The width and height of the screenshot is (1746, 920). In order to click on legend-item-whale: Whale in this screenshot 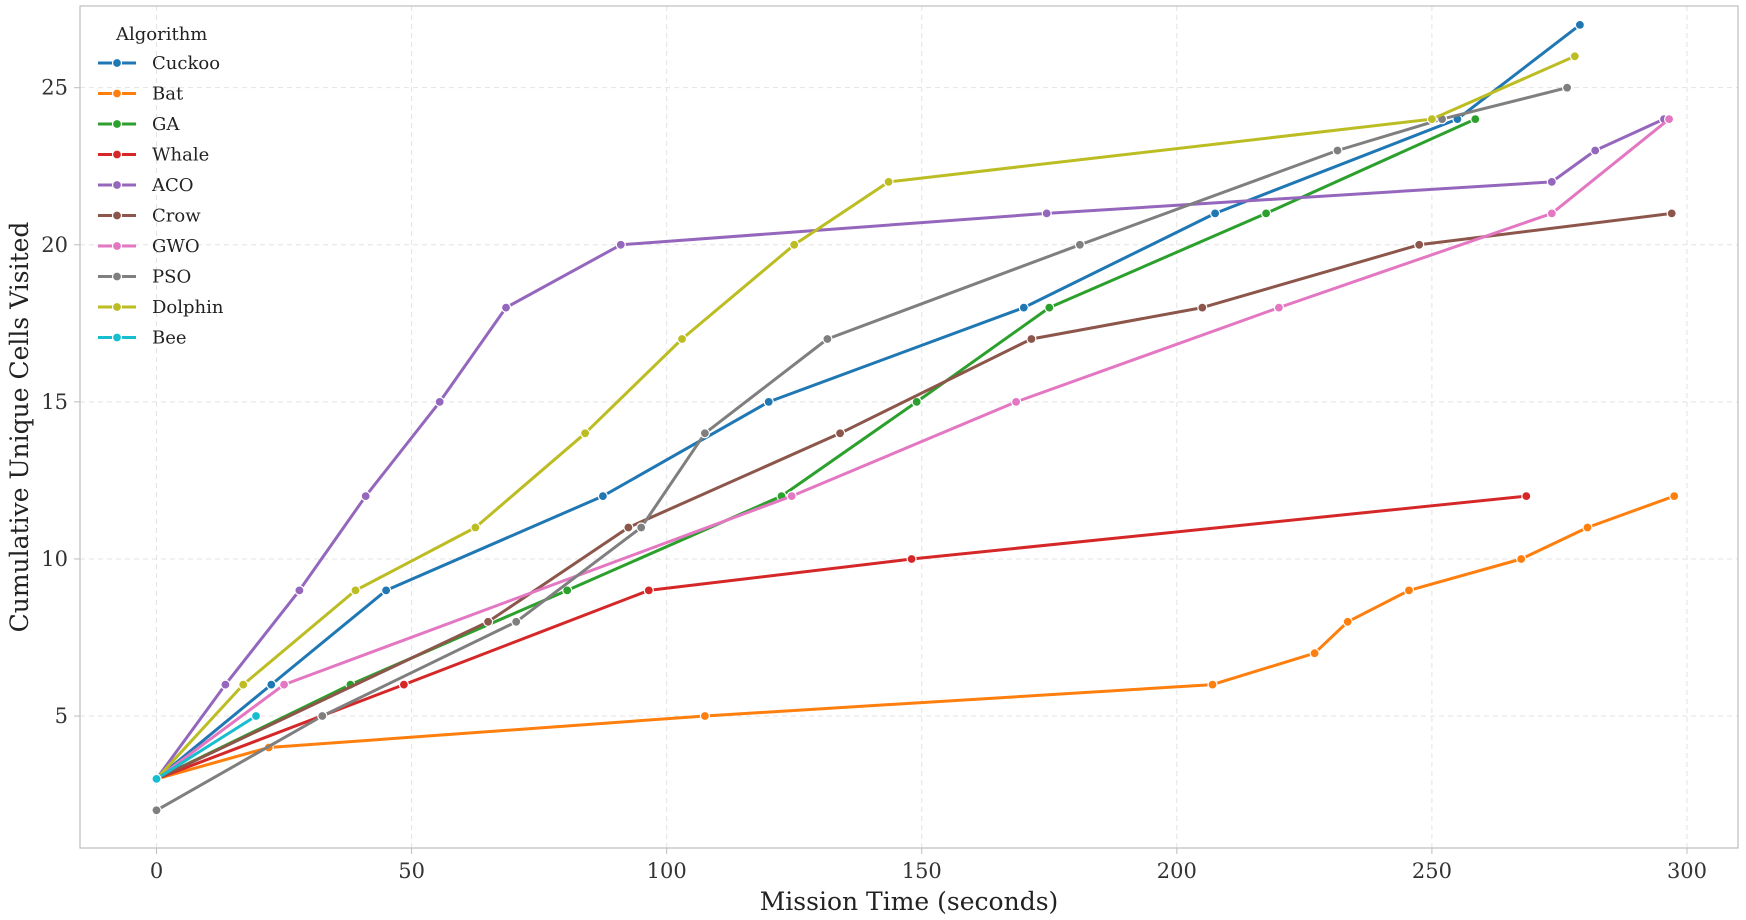, I will do `click(153, 155)`.